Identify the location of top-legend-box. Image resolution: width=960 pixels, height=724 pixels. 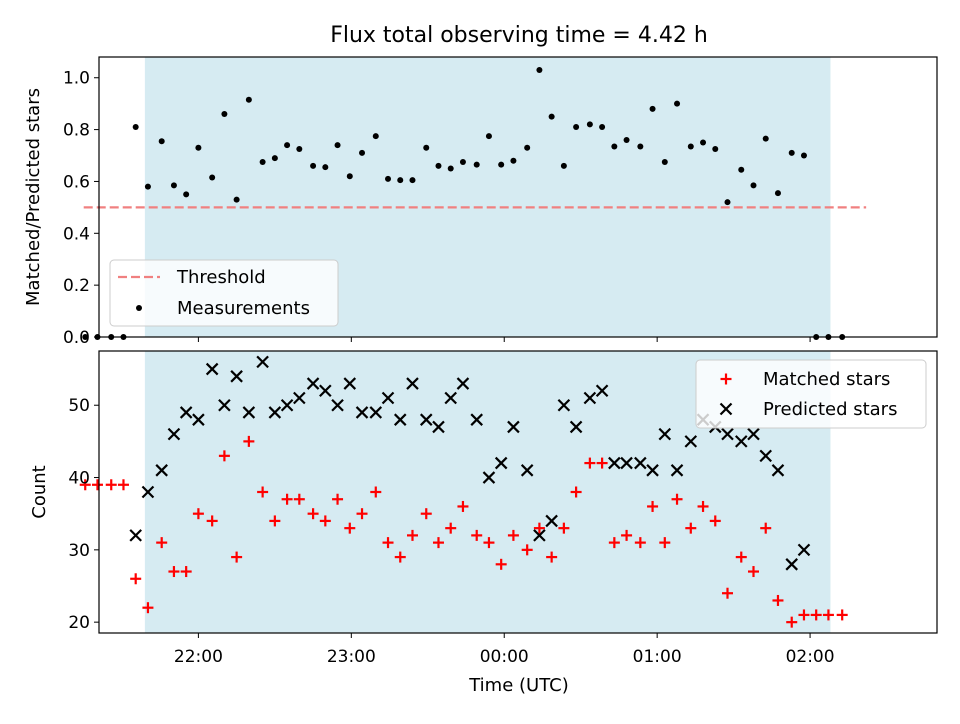
(224, 293).